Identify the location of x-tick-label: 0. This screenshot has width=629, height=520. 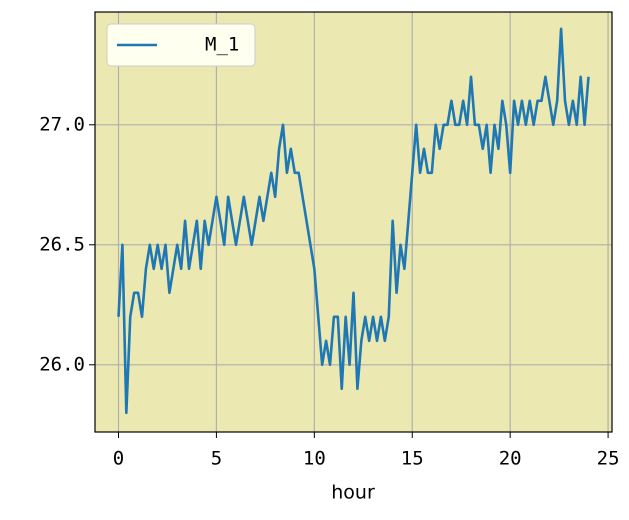
(118, 459).